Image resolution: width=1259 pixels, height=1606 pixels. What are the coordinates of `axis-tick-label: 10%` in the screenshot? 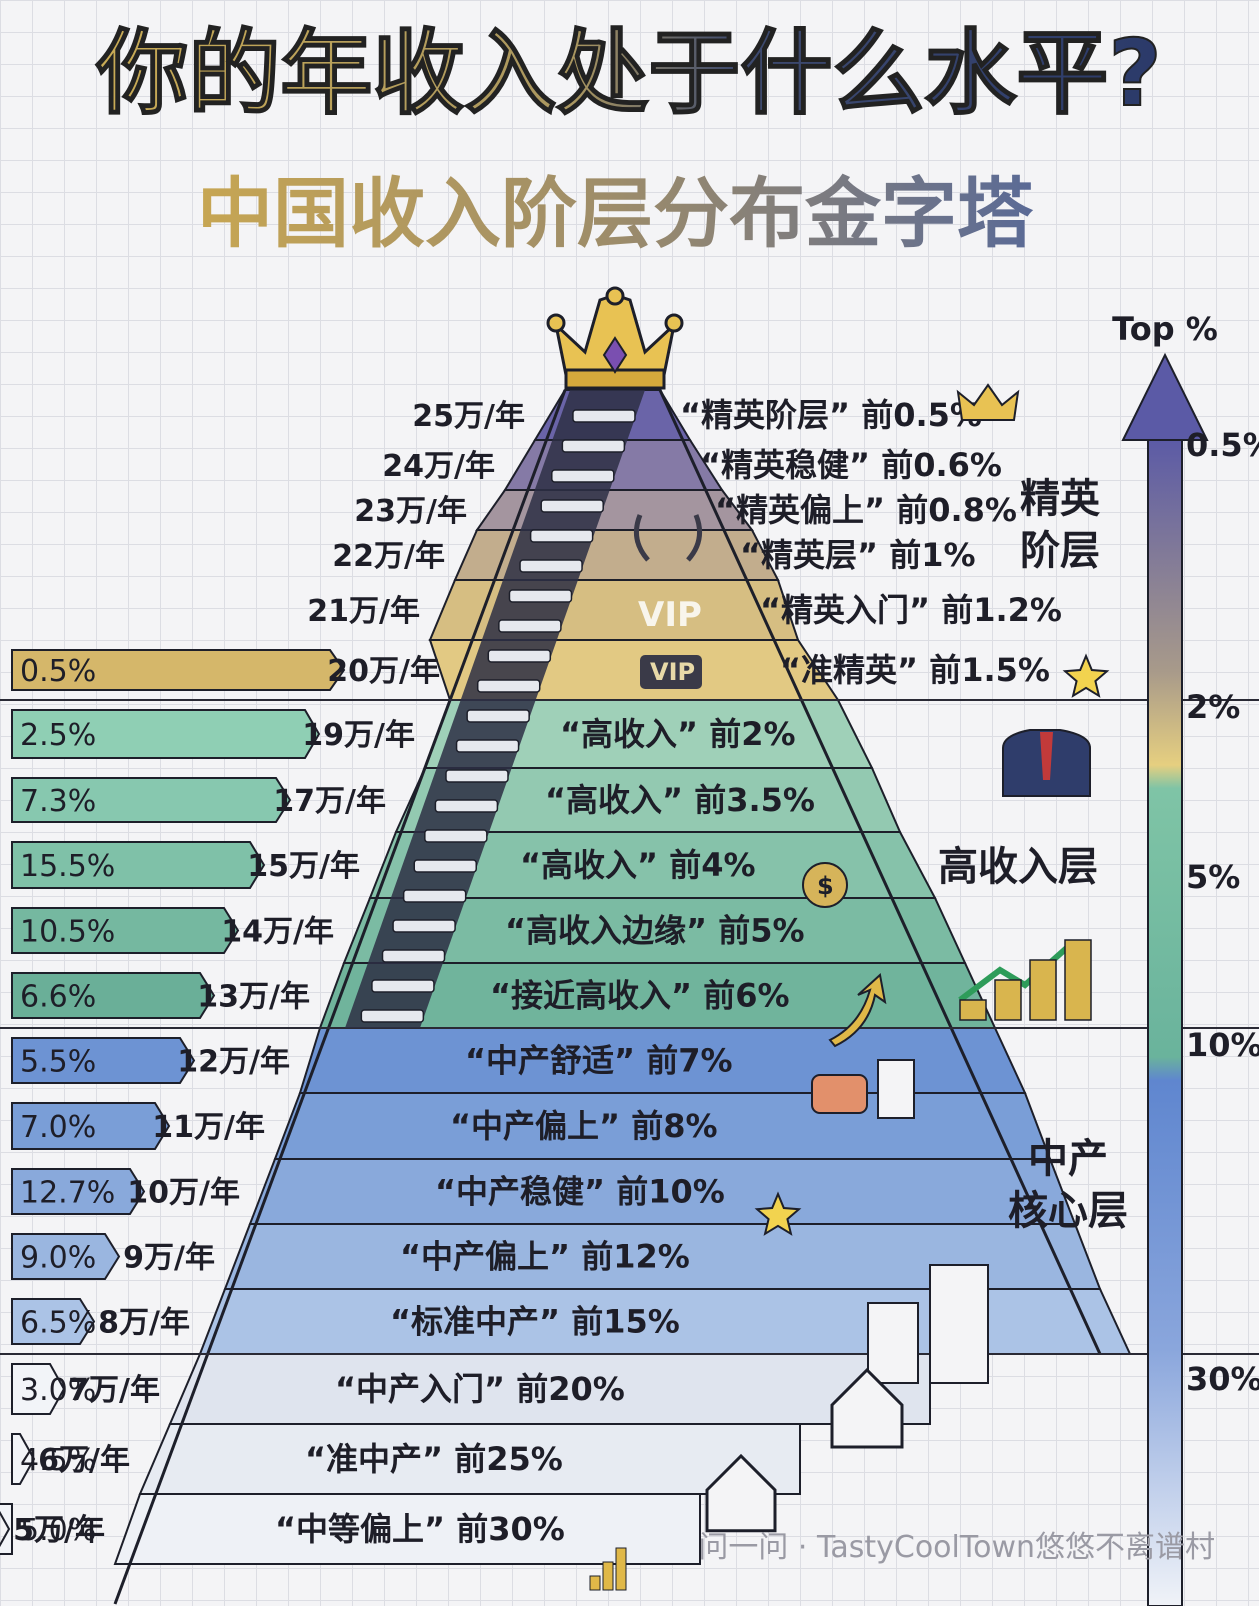 It's located at (1222, 1045).